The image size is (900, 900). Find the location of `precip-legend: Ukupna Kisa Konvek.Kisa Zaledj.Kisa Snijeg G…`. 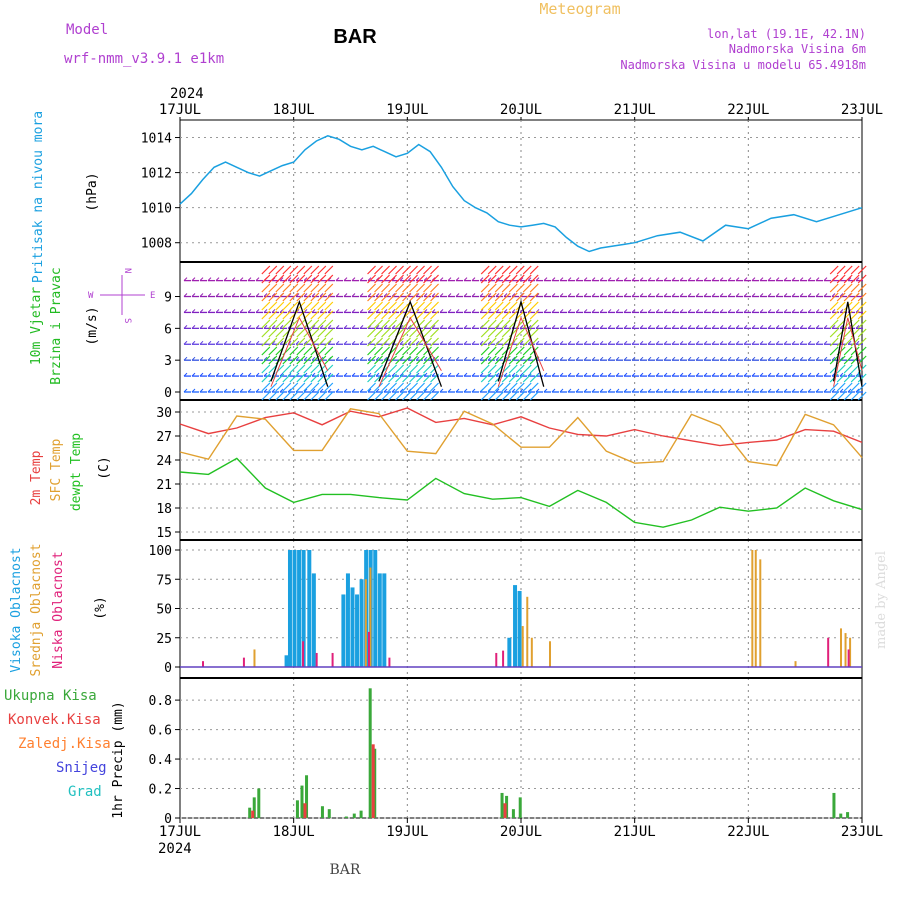

precip-legend: Ukupna Kisa Konvek.Kisa Zaledj.Kisa Snijeg G… is located at coordinates (57, 744).